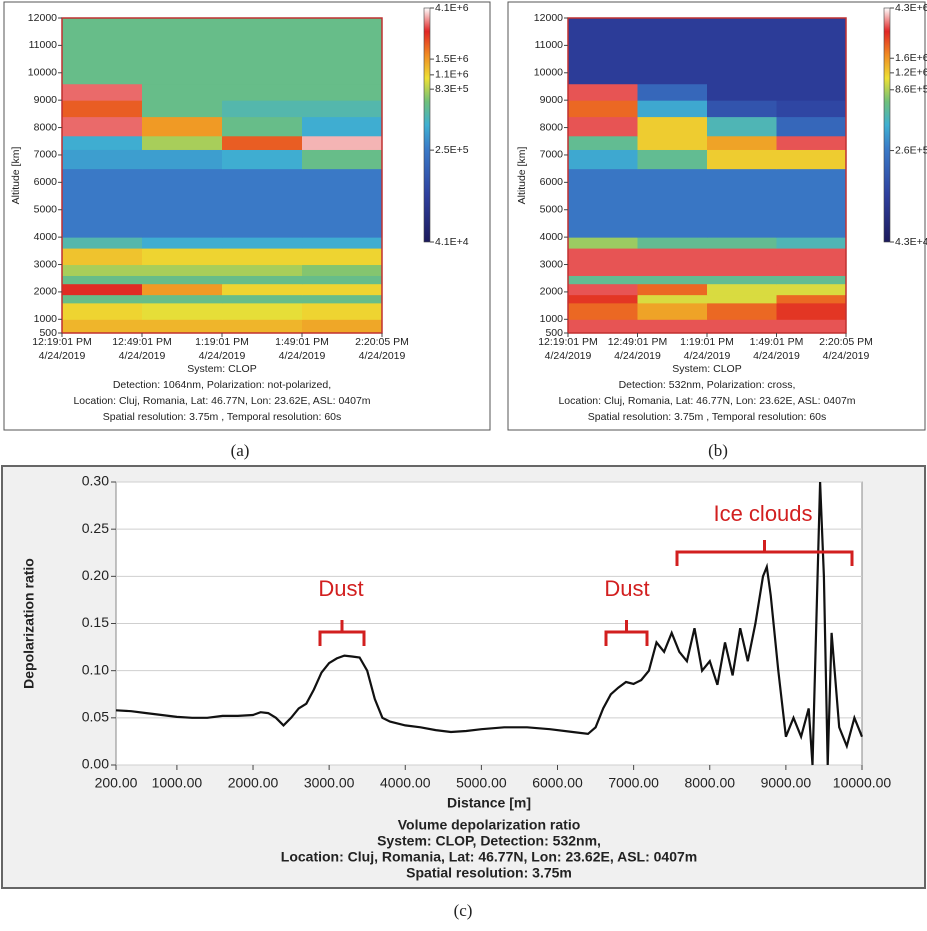 The width and height of the screenshot is (927, 931). Describe the element at coordinates (707, 342) in the screenshot. I see `x-tick-label: 1:19:01 PM` at that location.